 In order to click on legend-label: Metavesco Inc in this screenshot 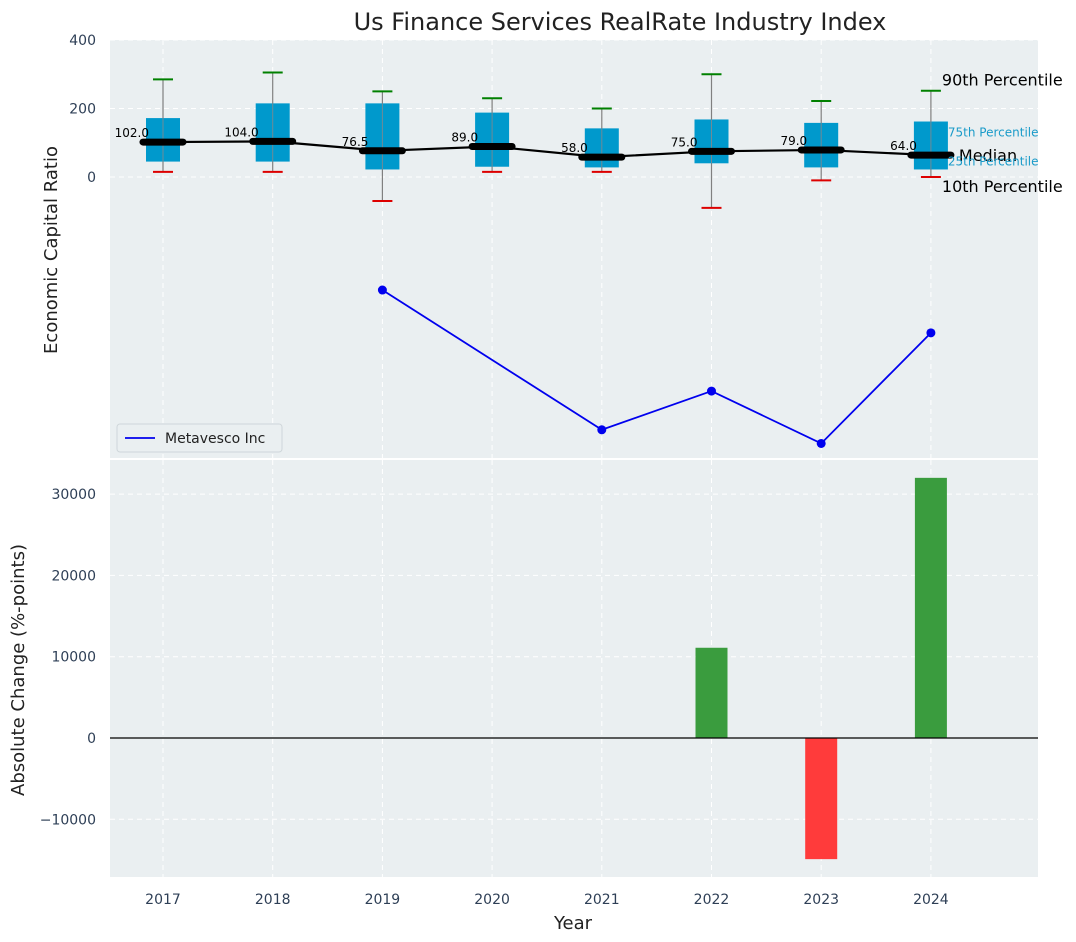, I will do `click(215, 439)`.